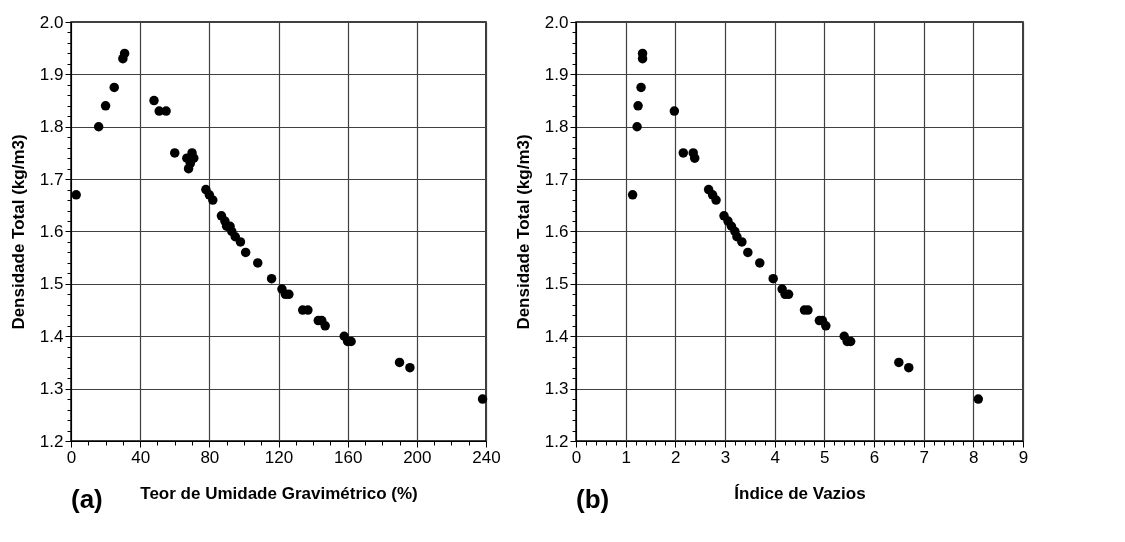 This screenshot has width=1125, height=542. I want to click on x-tick-label: 240, so click(486, 457).